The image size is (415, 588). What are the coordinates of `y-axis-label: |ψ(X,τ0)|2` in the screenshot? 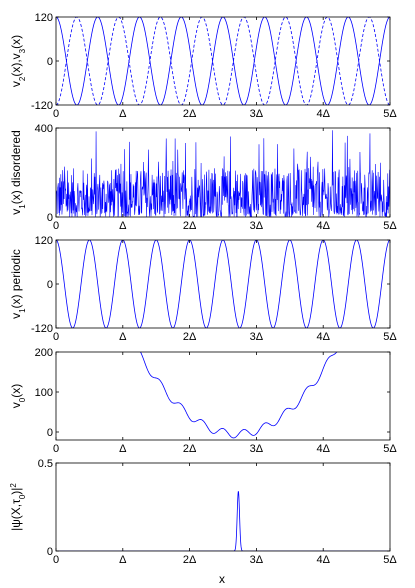 It's located at (18, 507).